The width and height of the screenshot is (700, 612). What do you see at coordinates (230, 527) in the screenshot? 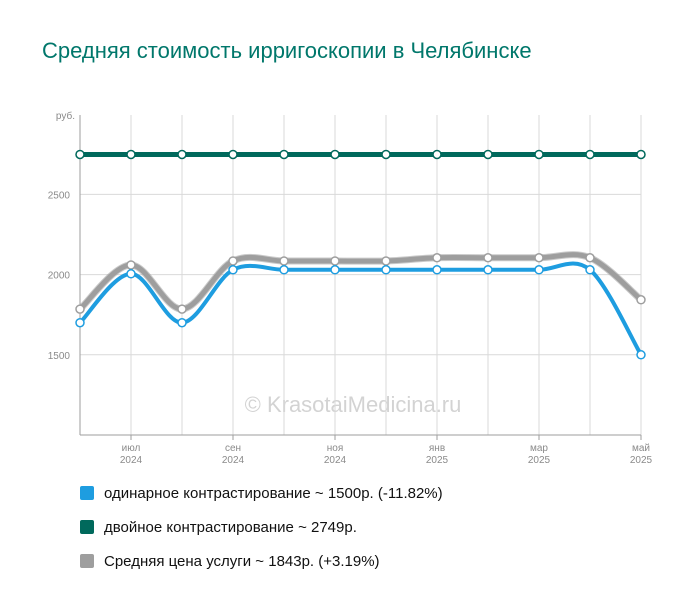
I see `legend-label-double: двойное контрастирование ~ 2749р.` at bounding box center [230, 527].